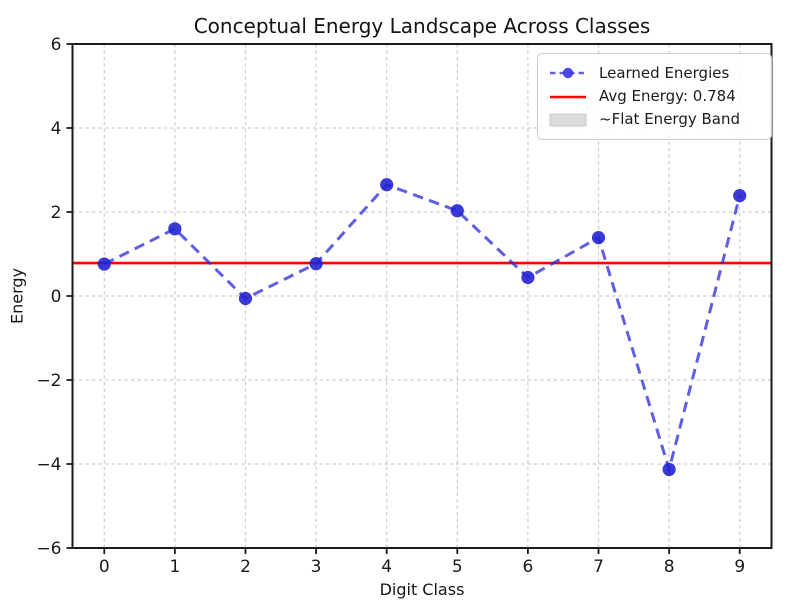 This screenshot has height=614, width=800. What do you see at coordinates (316, 567) in the screenshot?
I see `x-tick-label: 3` at bounding box center [316, 567].